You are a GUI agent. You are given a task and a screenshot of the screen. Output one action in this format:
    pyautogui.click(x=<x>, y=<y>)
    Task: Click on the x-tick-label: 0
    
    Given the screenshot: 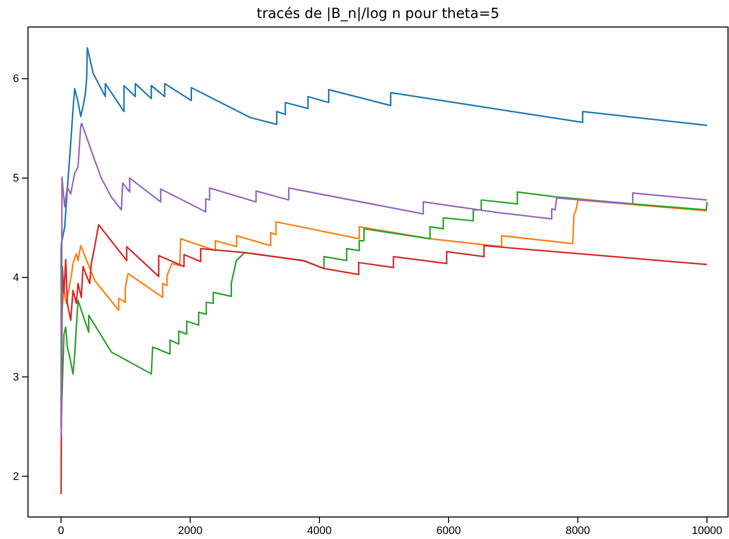 What is the action you would take?
    pyautogui.click(x=61, y=530)
    